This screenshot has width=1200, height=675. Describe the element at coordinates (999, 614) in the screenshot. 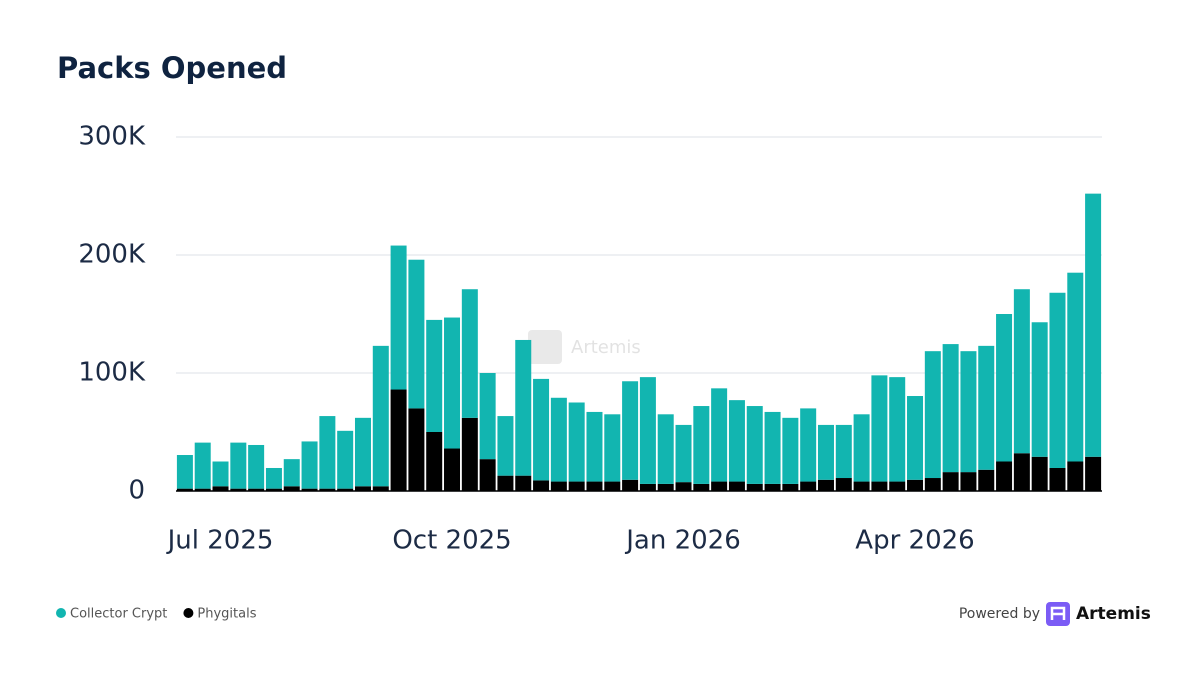

I see `powered-by: Powered by` at that location.